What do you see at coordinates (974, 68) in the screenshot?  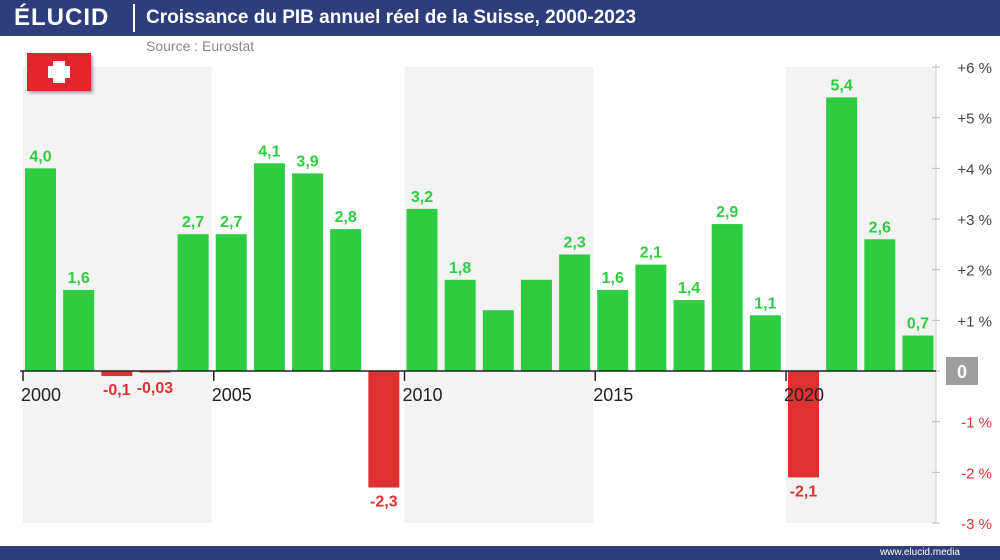 I see `y-tick-label: +6 %` at bounding box center [974, 68].